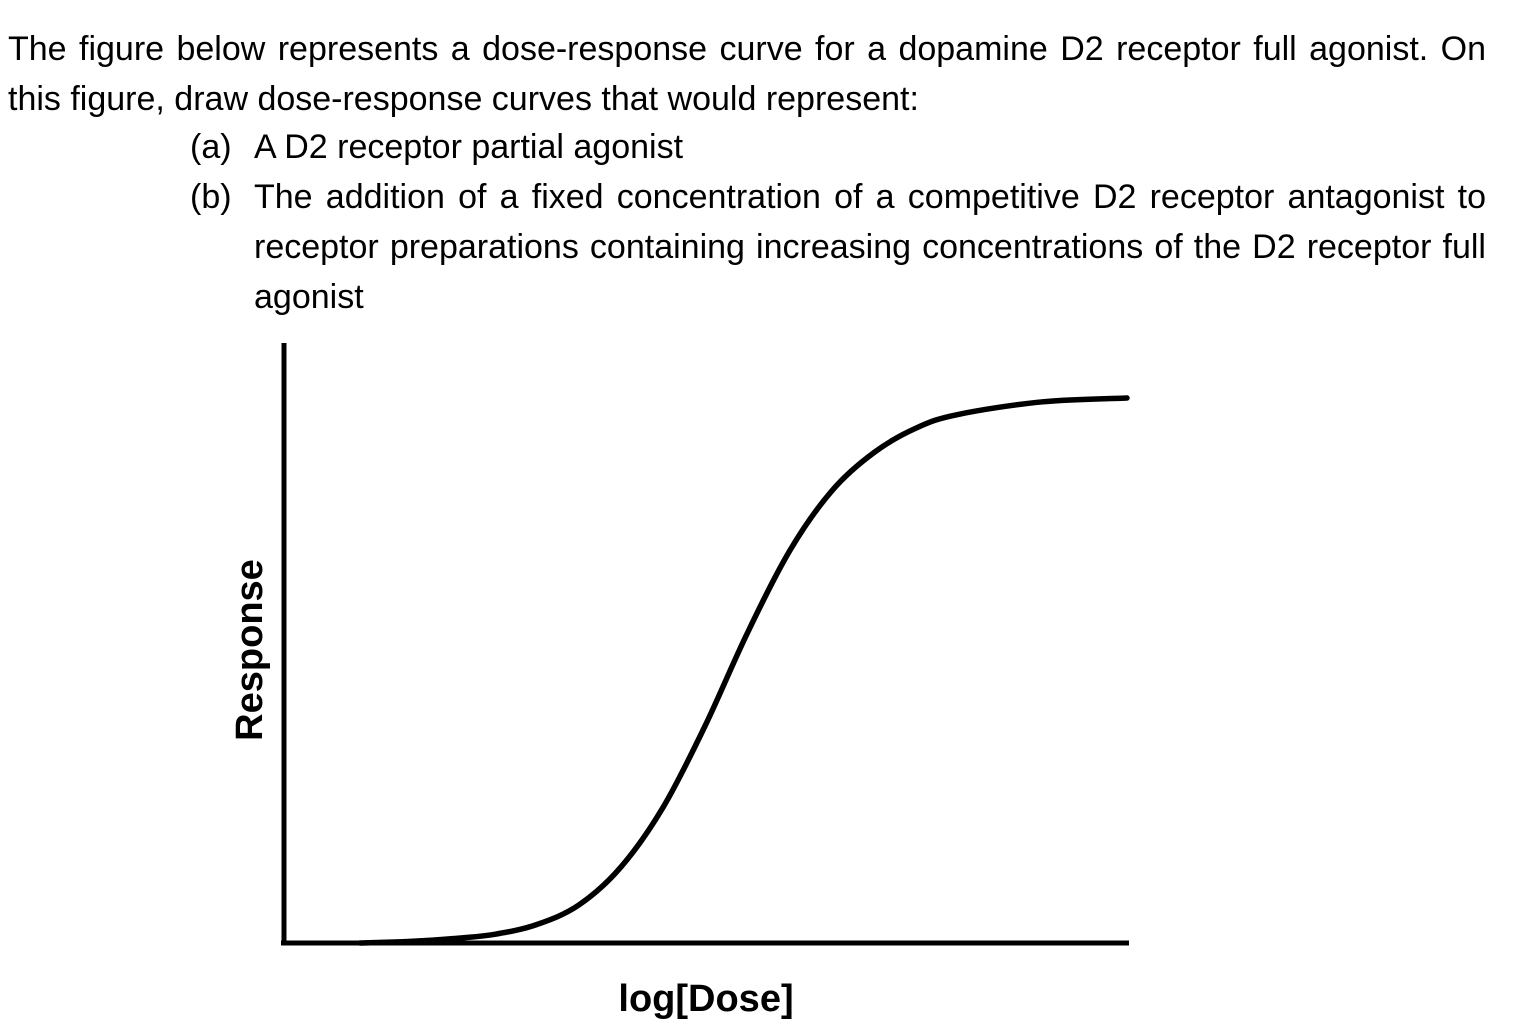 The width and height of the screenshot is (1521, 1036). I want to click on item-a-marker: (a), so click(211, 147).